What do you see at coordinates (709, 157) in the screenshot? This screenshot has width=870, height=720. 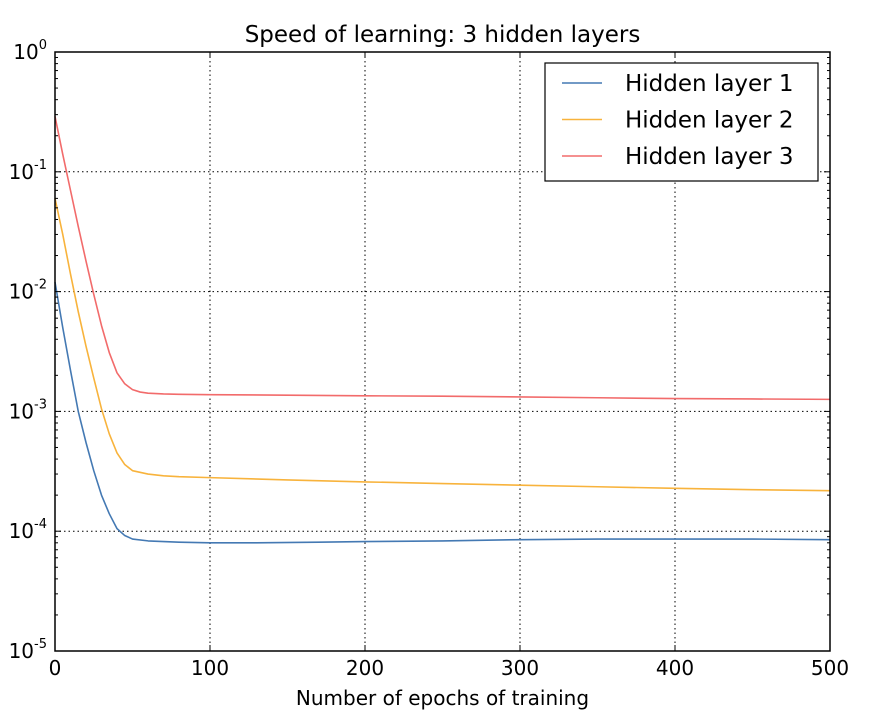 I see `legend-label: Hidden layer 3` at bounding box center [709, 157].